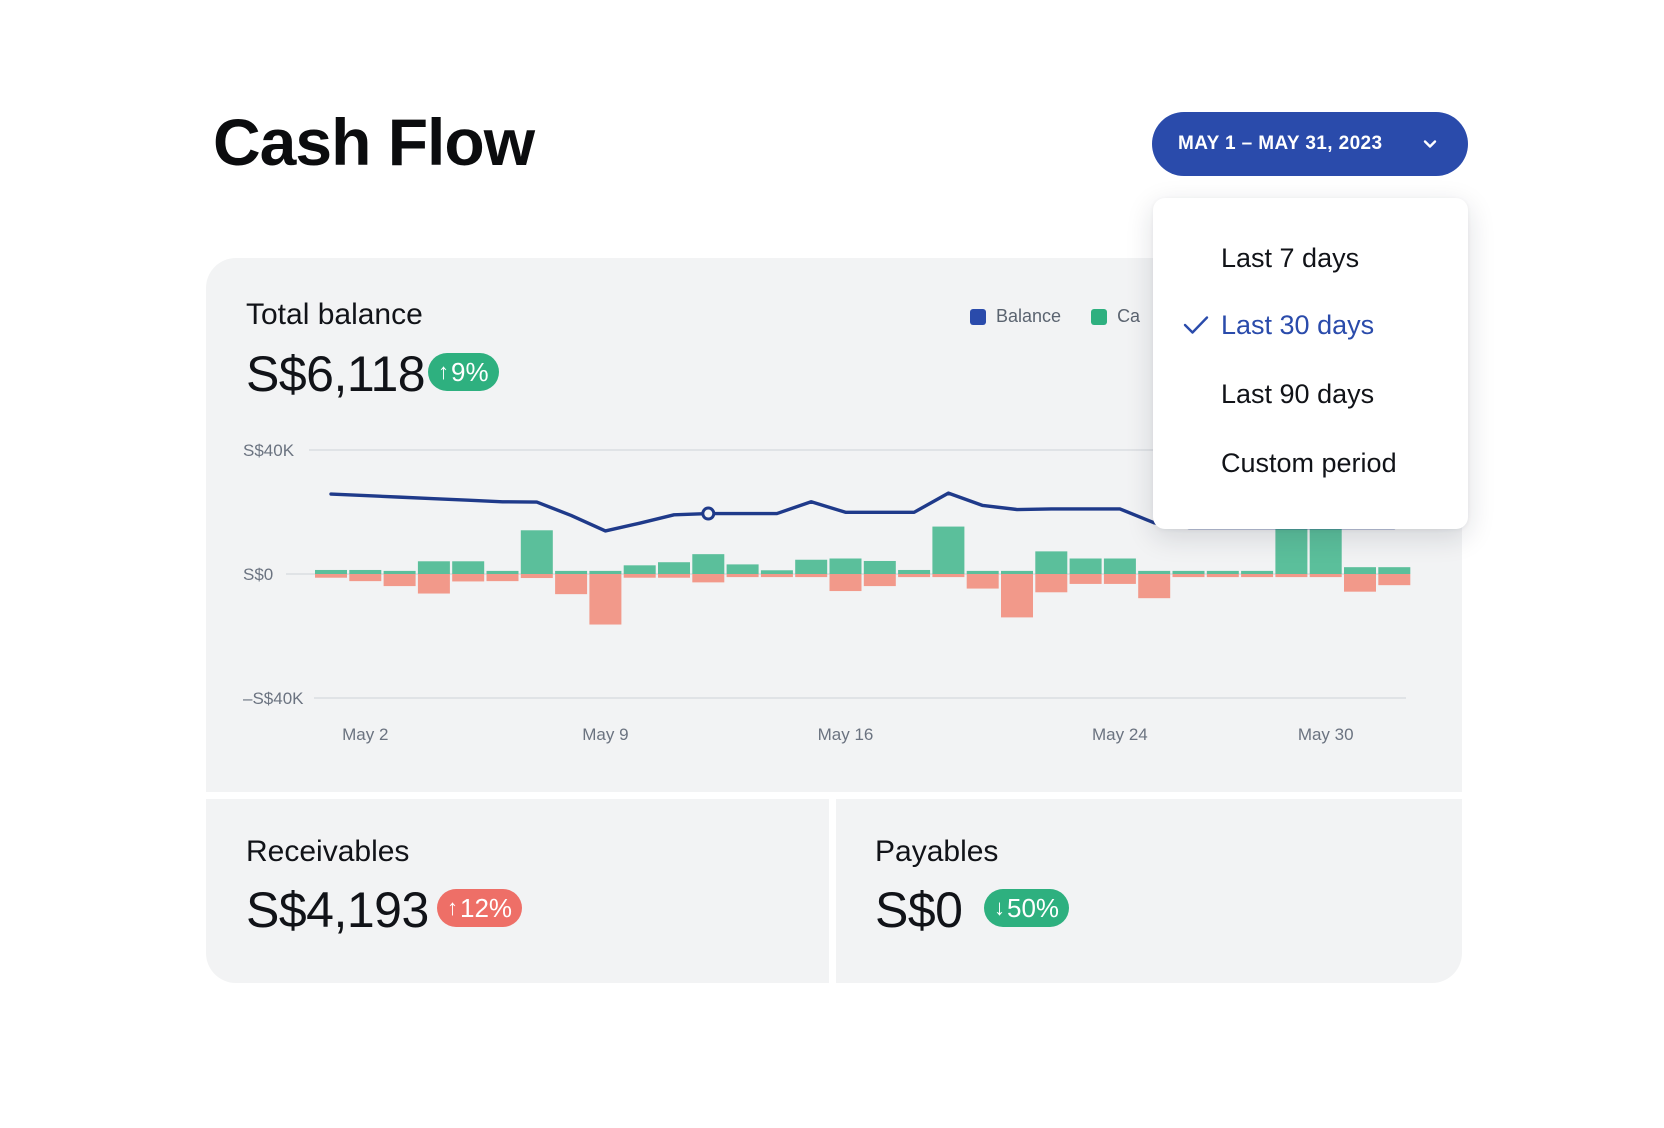 This screenshot has width=1664, height=1128. I want to click on total-balance-change-badge: ↑ 9%, so click(463, 372).